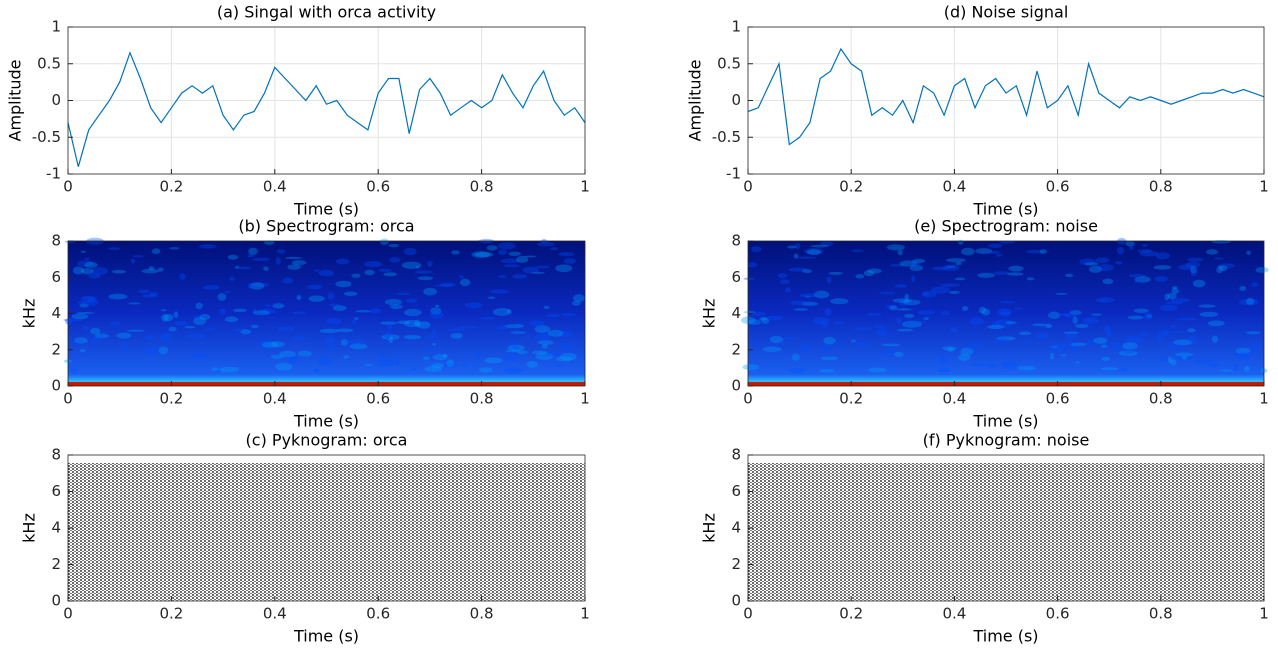  Describe the element at coordinates (326, 12) in the screenshot. I see `panel-title: (a) Singal with orca activity` at that location.